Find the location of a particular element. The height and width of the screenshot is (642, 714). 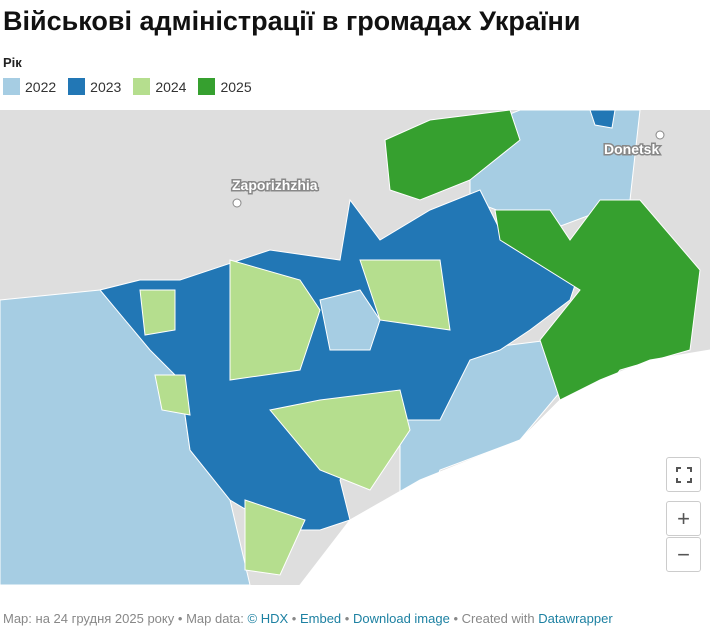

city-label: Zaporizhzhia is located at coordinates (275, 185).